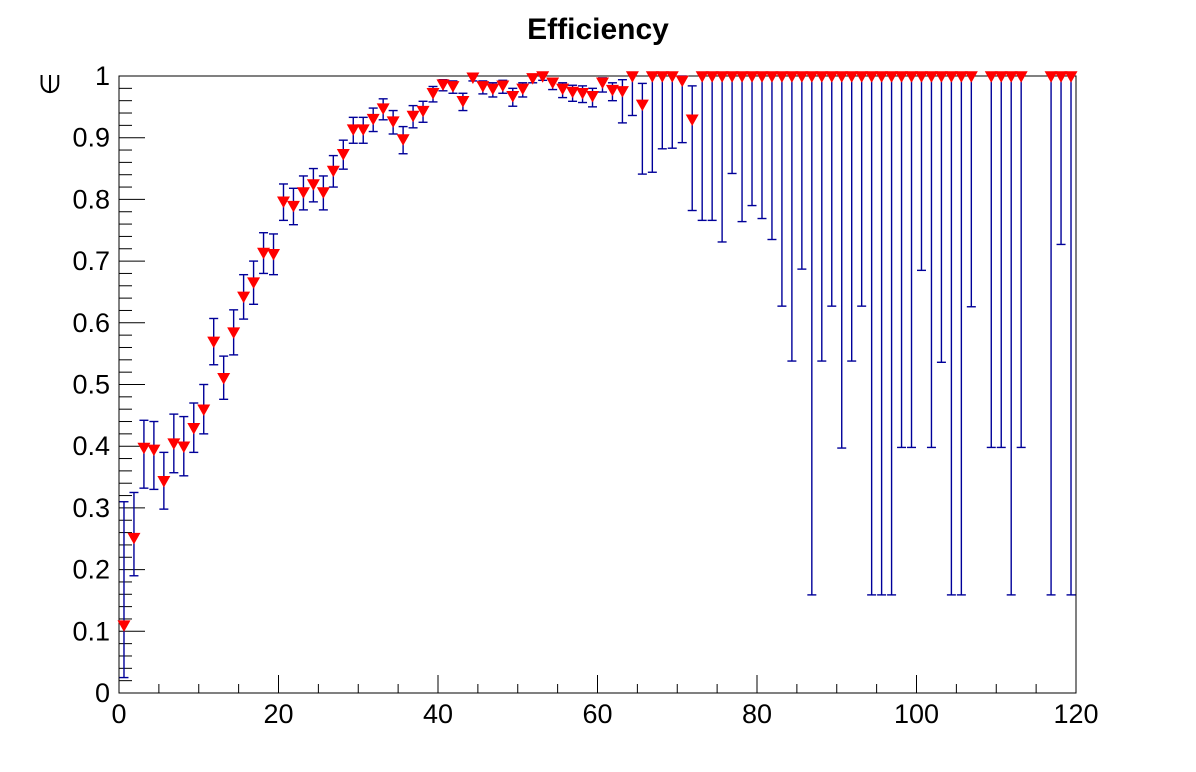 The width and height of the screenshot is (1196, 772). Describe the element at coordinates (597, 714) in the screenshot. I see `x-tick-label: 60` at that location.